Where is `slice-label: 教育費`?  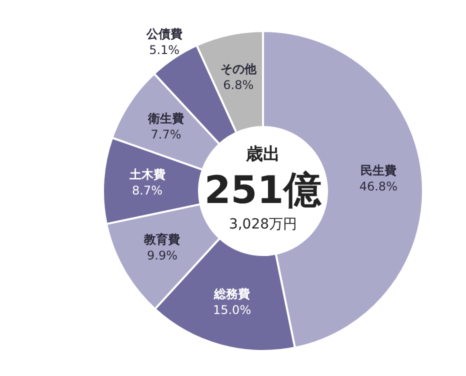 slice-label: 教育費 is located at coordinates (161, 239).